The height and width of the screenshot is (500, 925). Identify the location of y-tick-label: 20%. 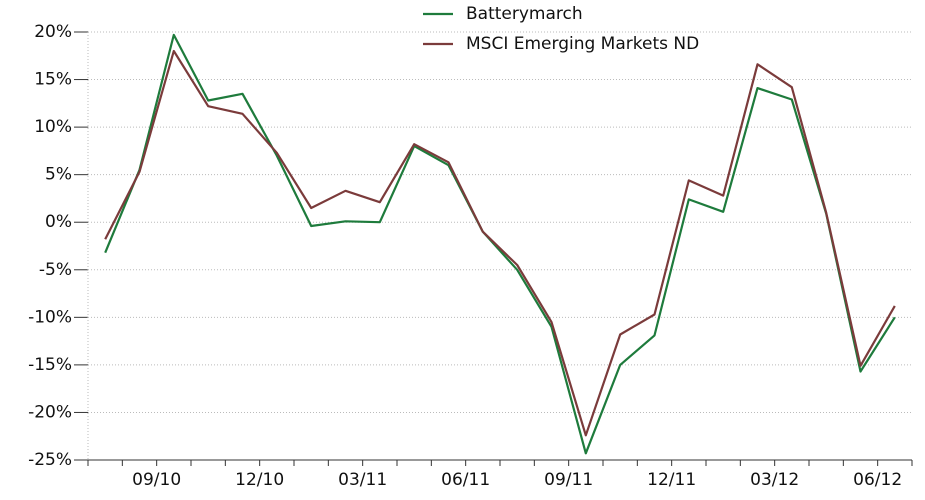
(53, 32).